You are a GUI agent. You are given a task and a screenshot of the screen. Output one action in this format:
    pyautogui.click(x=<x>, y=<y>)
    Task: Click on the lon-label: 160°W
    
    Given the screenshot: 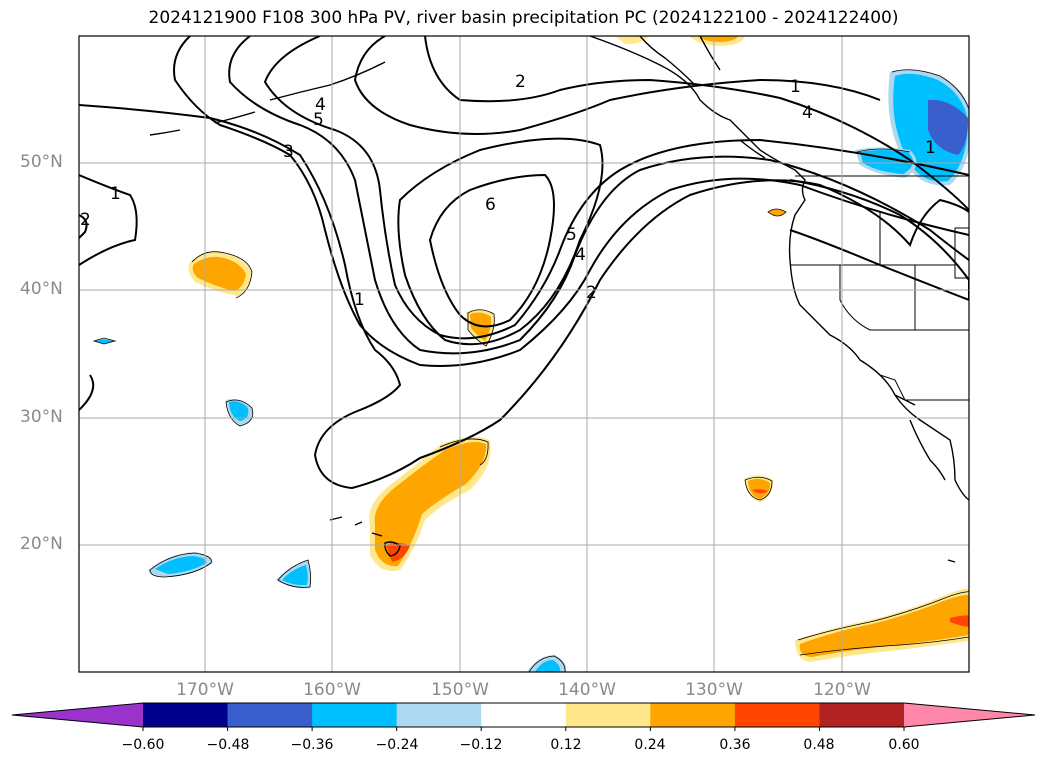 What is the action you would take?
    pyautogui.click(x=332, y=690)
    